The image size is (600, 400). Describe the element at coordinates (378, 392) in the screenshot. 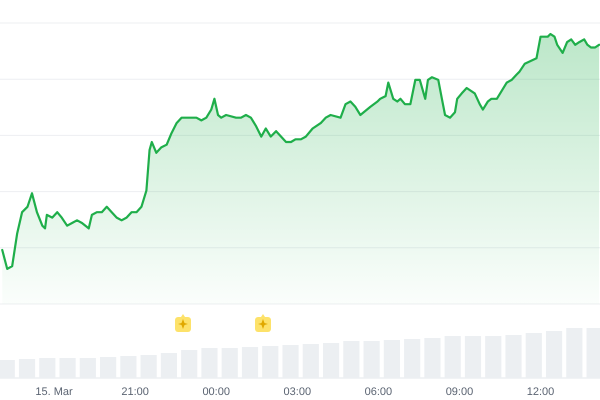

I see `x-tick-label: 06:00` at that location.